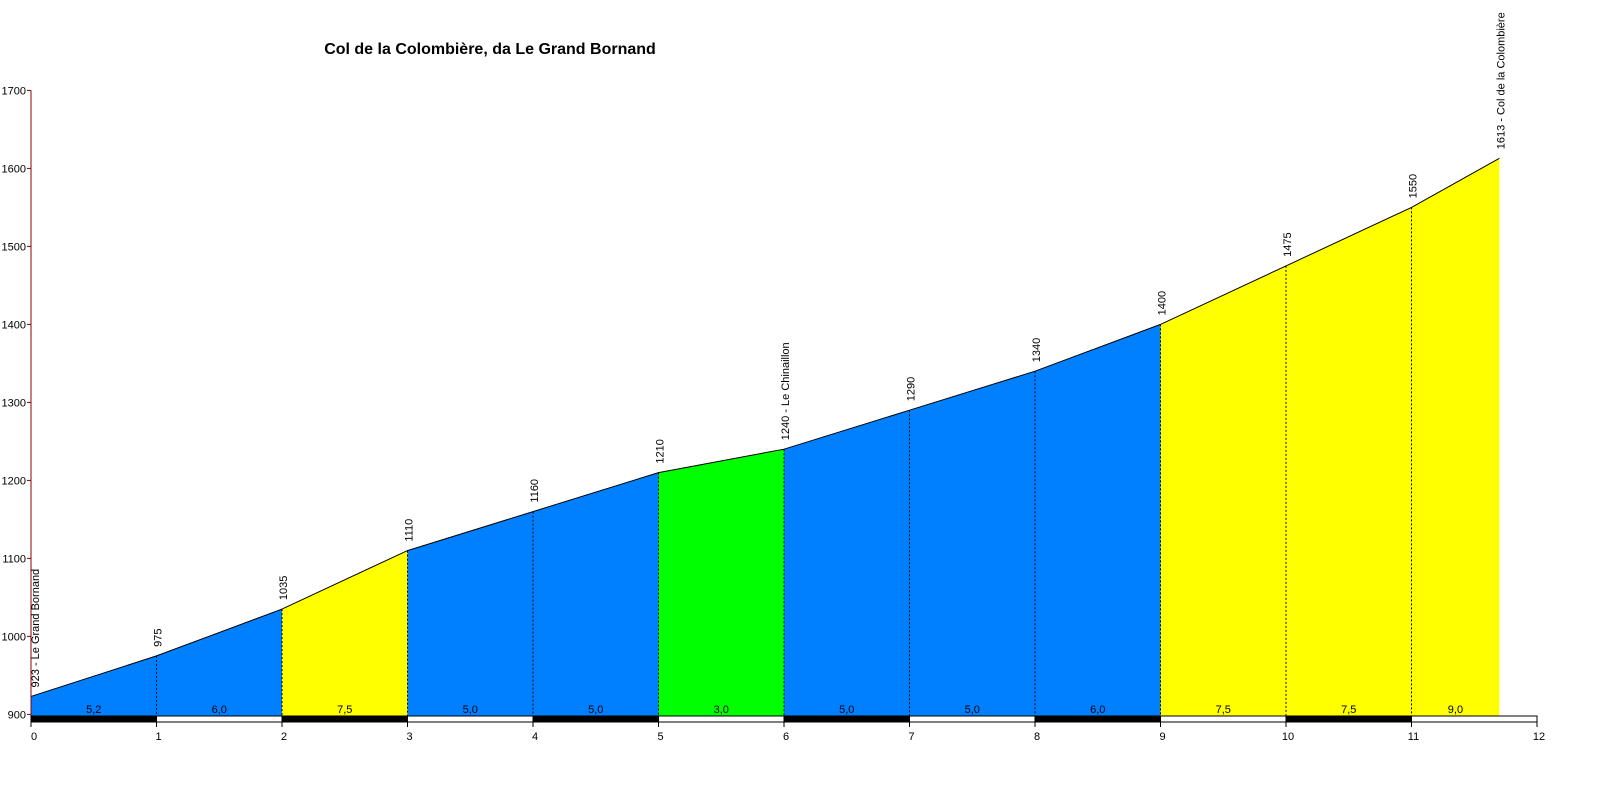 The height and width of the screenshot is (800, 1600). Describe the element at coordinates (1413, 737) in the screenshot. I see `x-tick-label: 11` at that location.